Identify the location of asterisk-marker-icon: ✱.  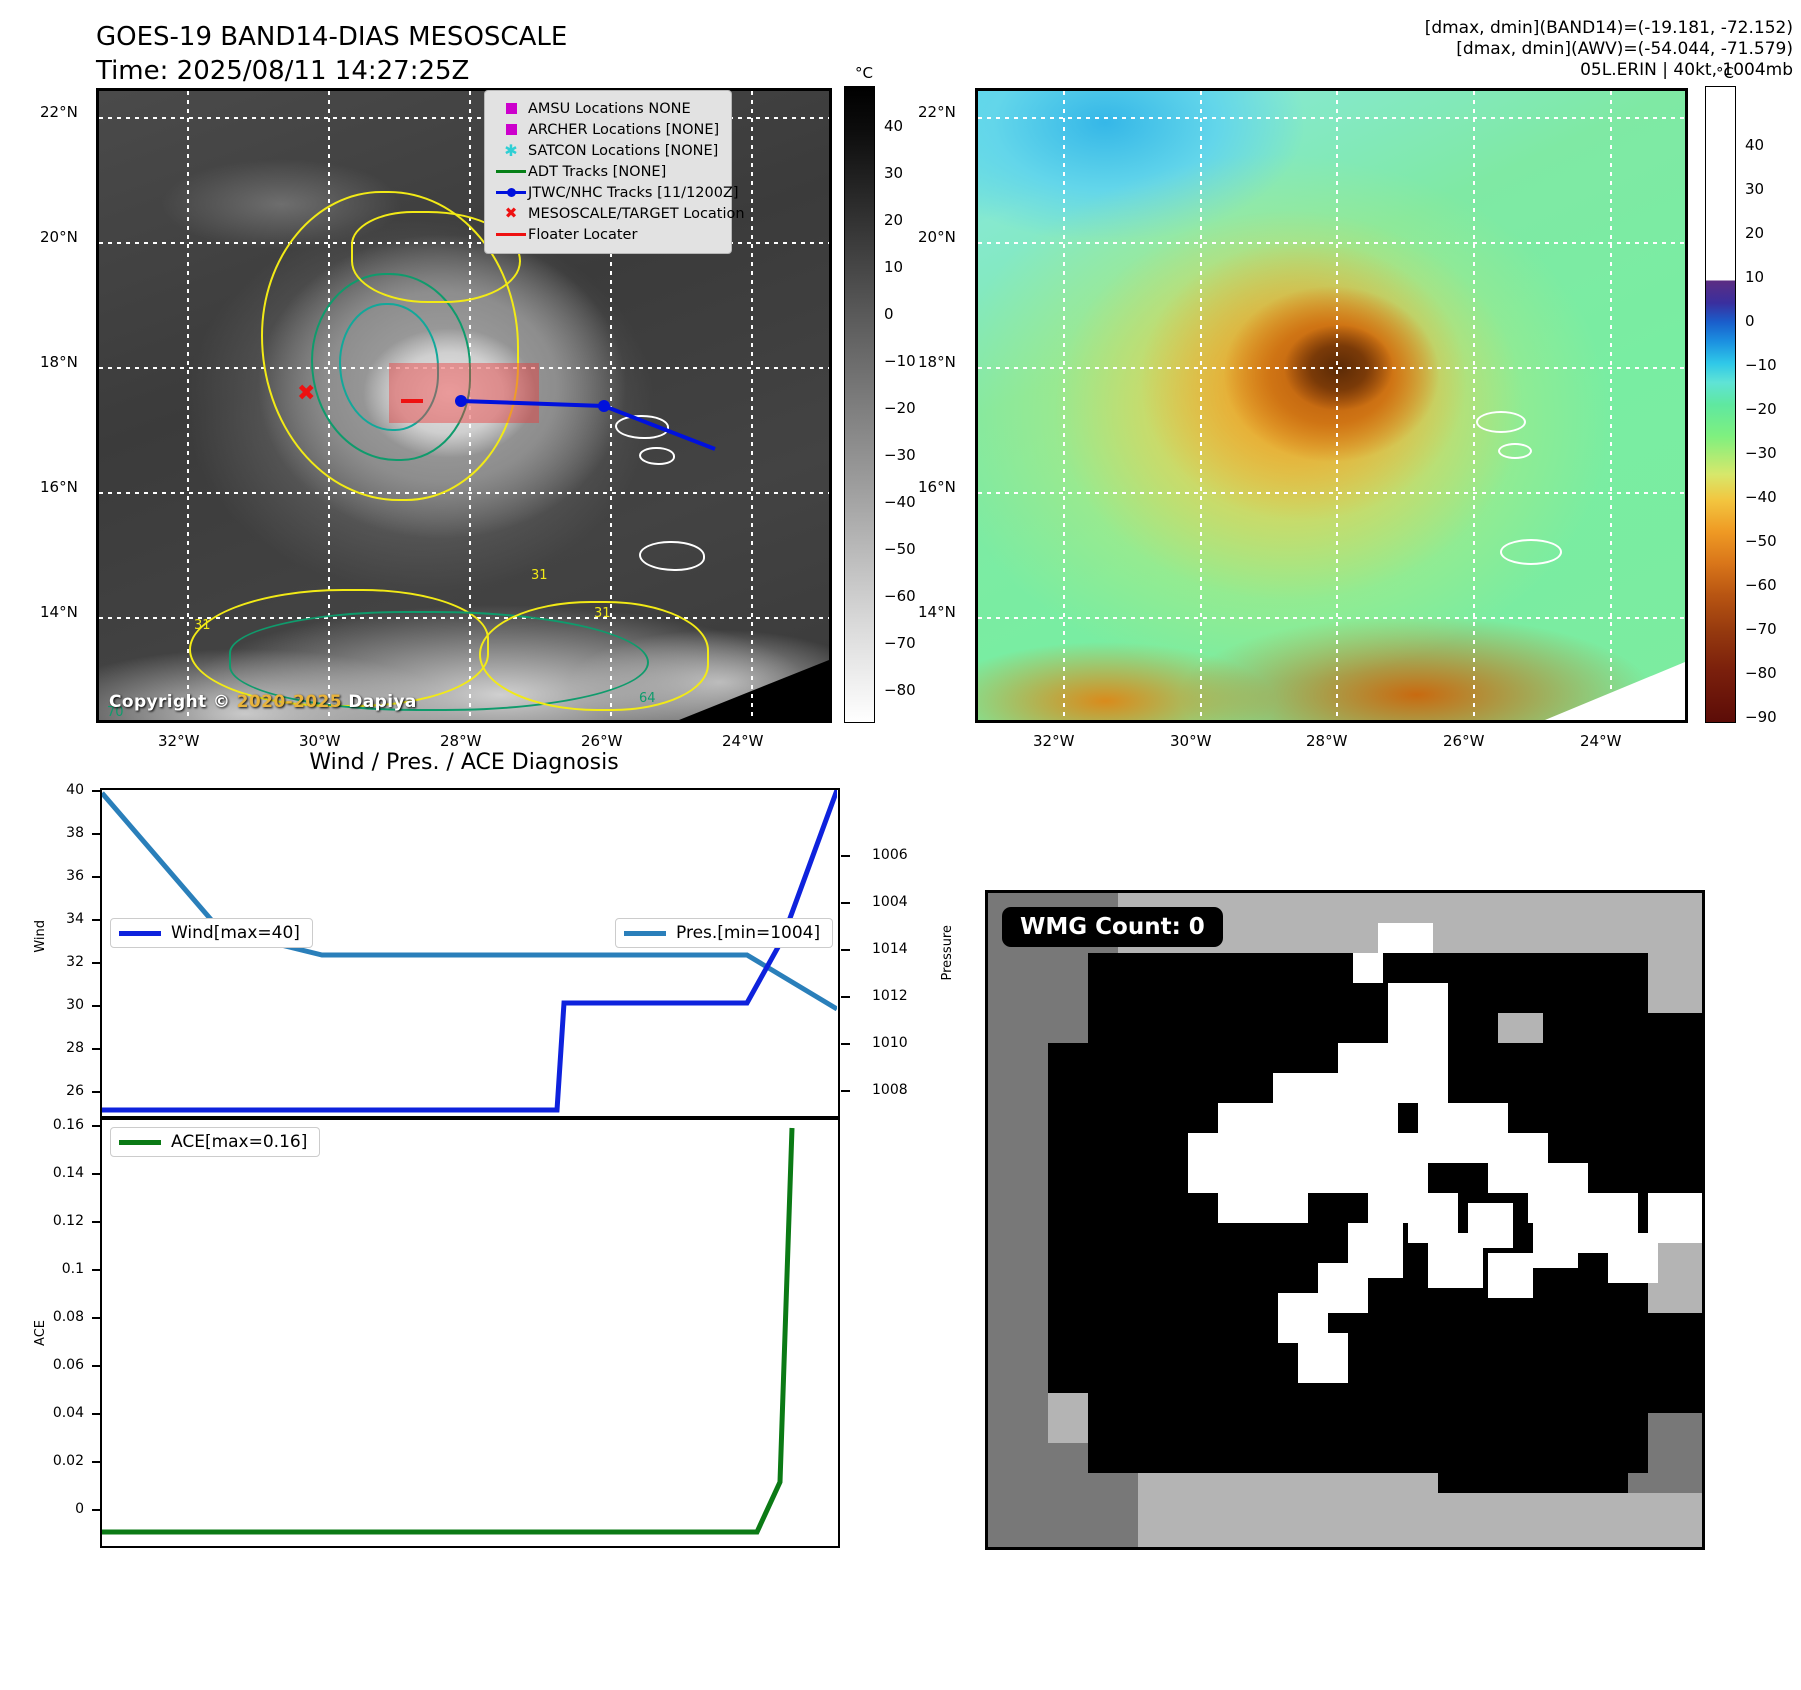
(511, 150).